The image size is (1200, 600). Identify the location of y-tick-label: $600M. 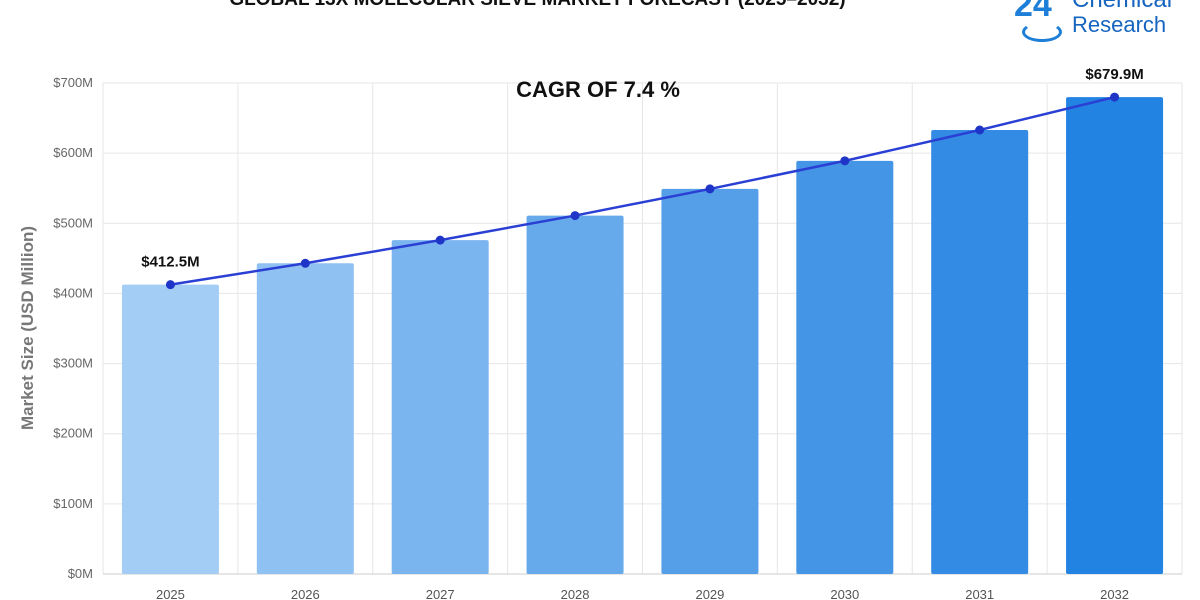
(73, 152).